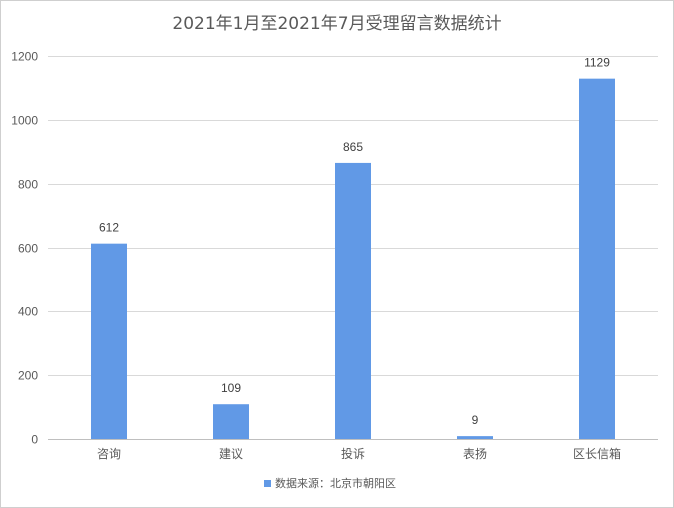 This screenshot has width=674, height=508. I want to click on legend-swatch, so click(267, 483).